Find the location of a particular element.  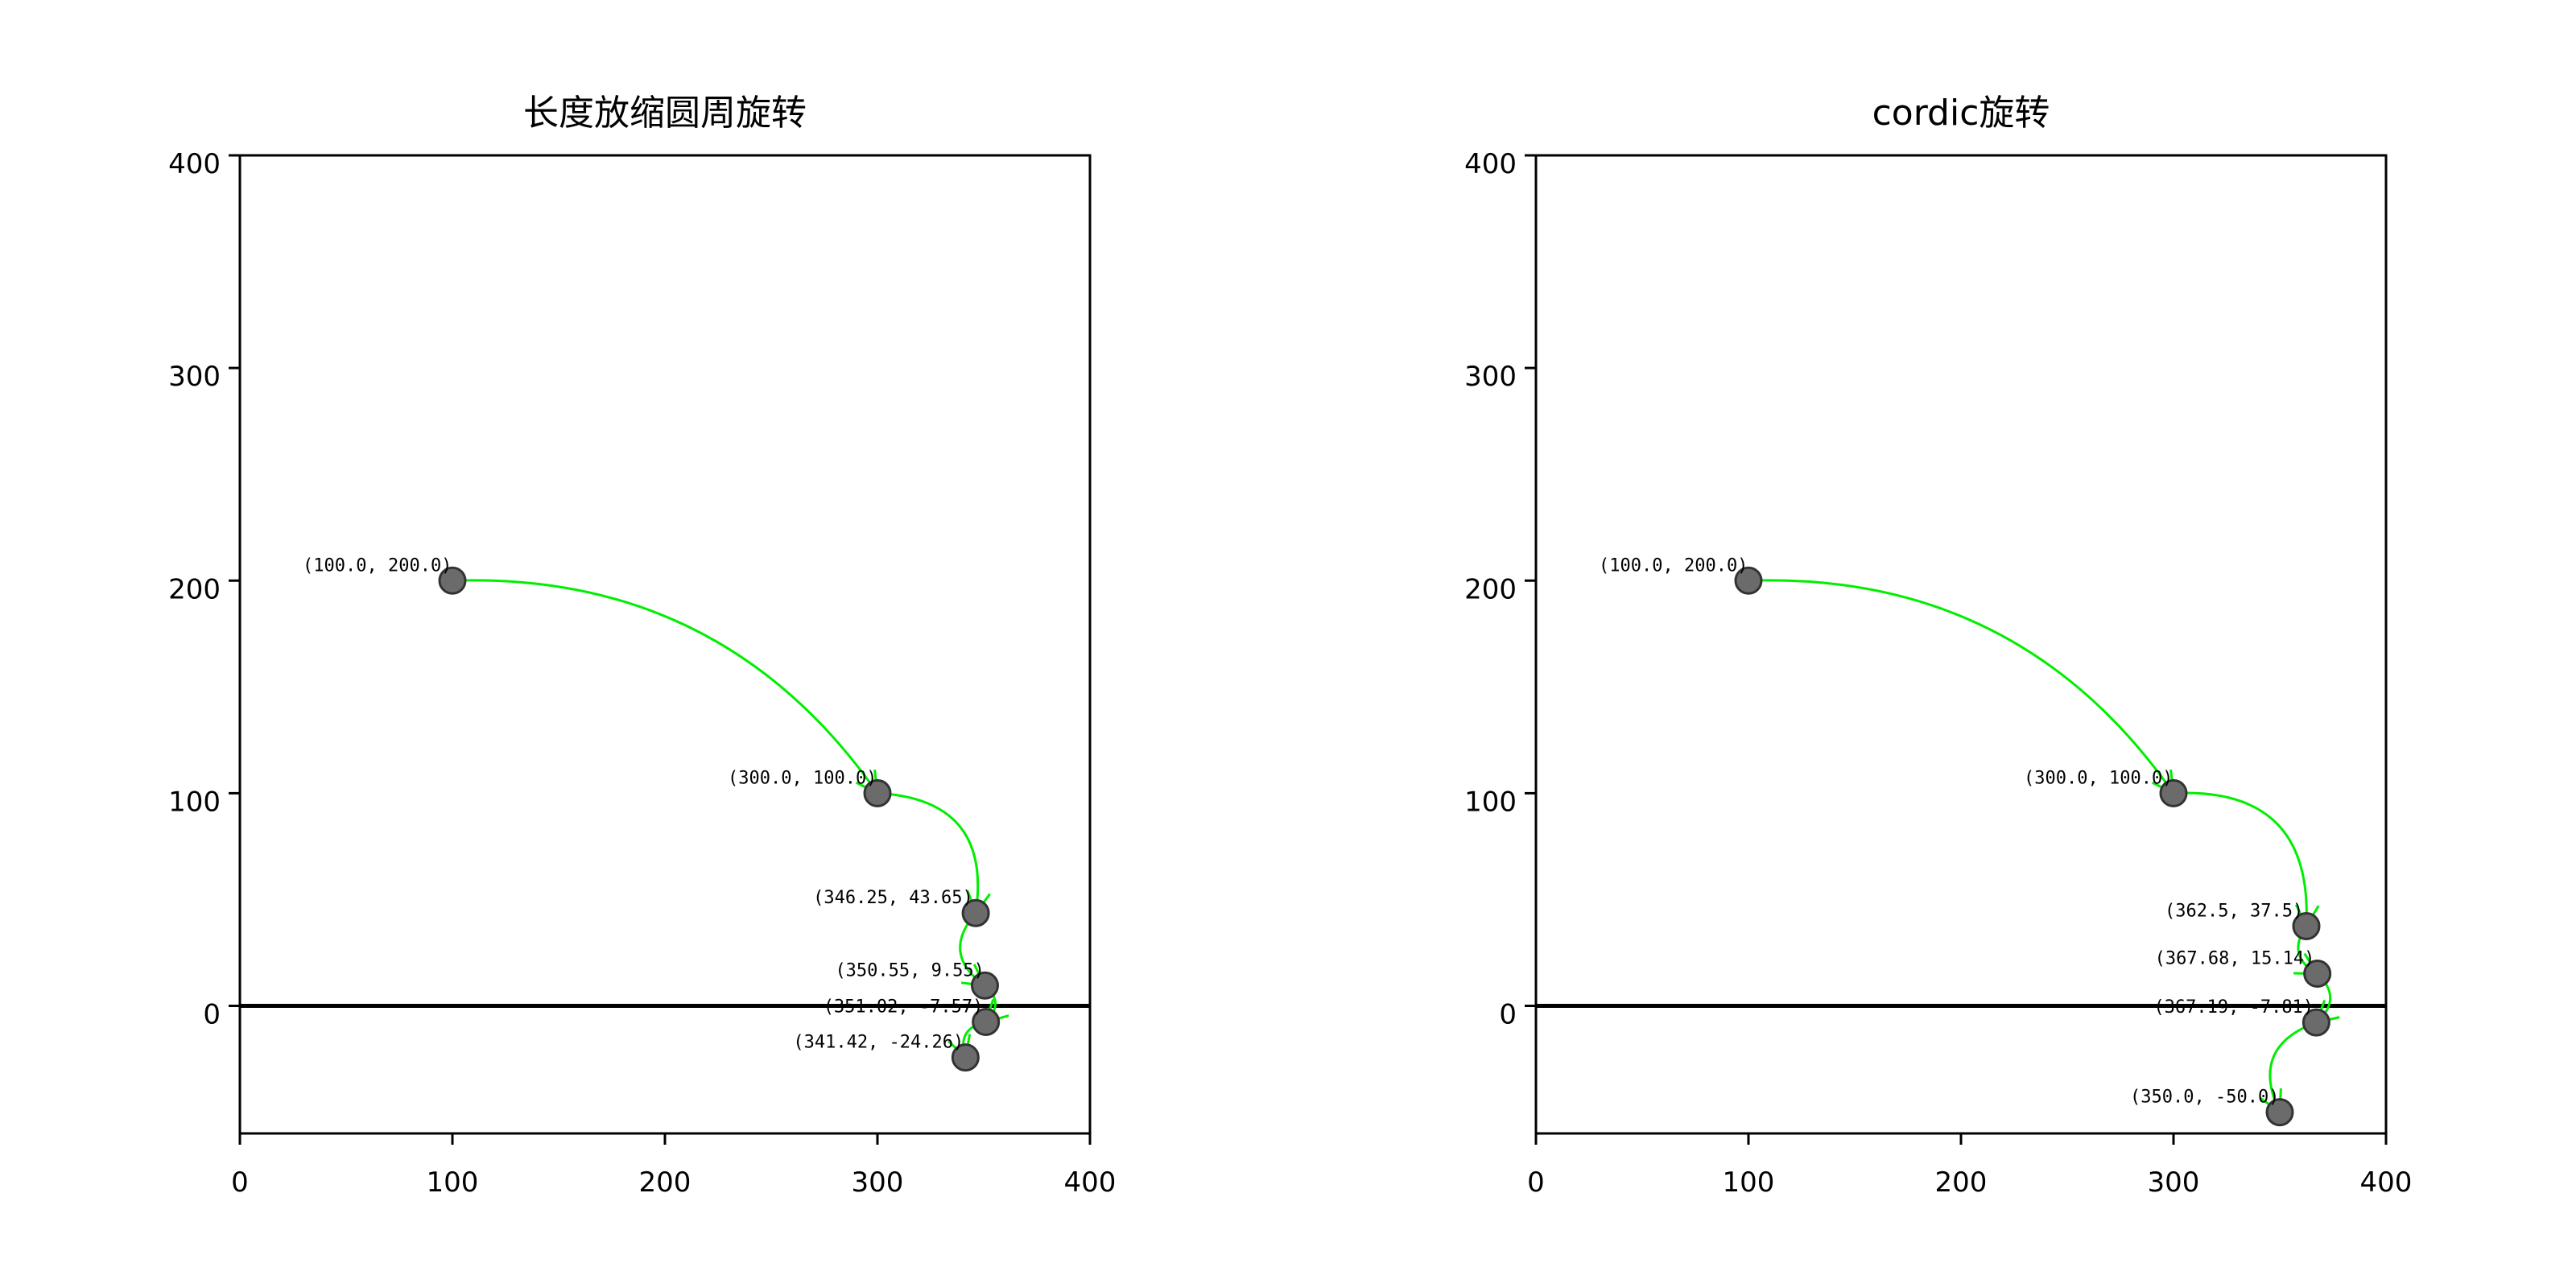

right-y-tick-label: 300 is located at coordinates (1490, 377).